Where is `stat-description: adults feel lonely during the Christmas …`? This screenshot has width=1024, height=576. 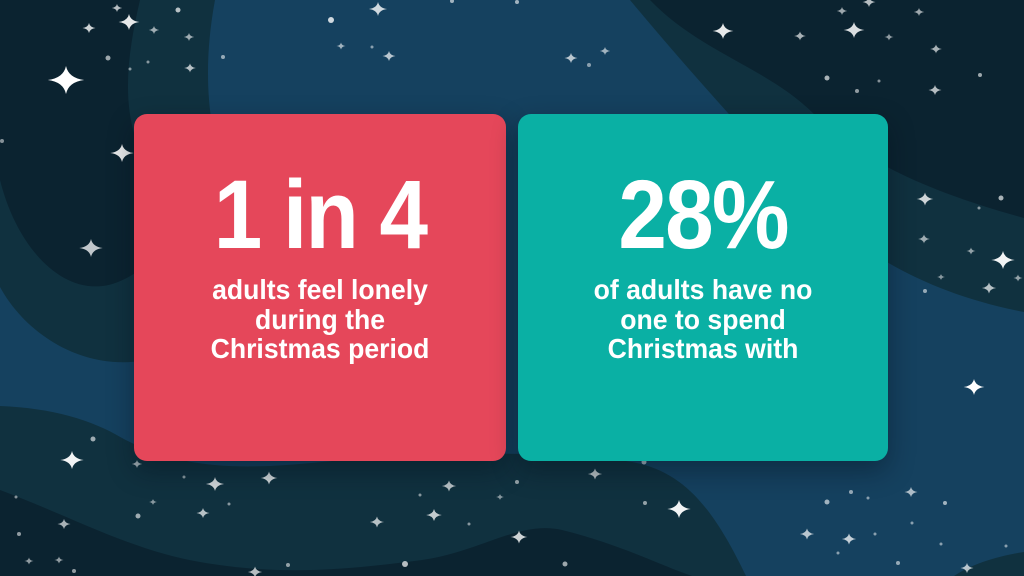
stat-description: adults feel lonely during the Christmas … is located at coordinates (319, 319).